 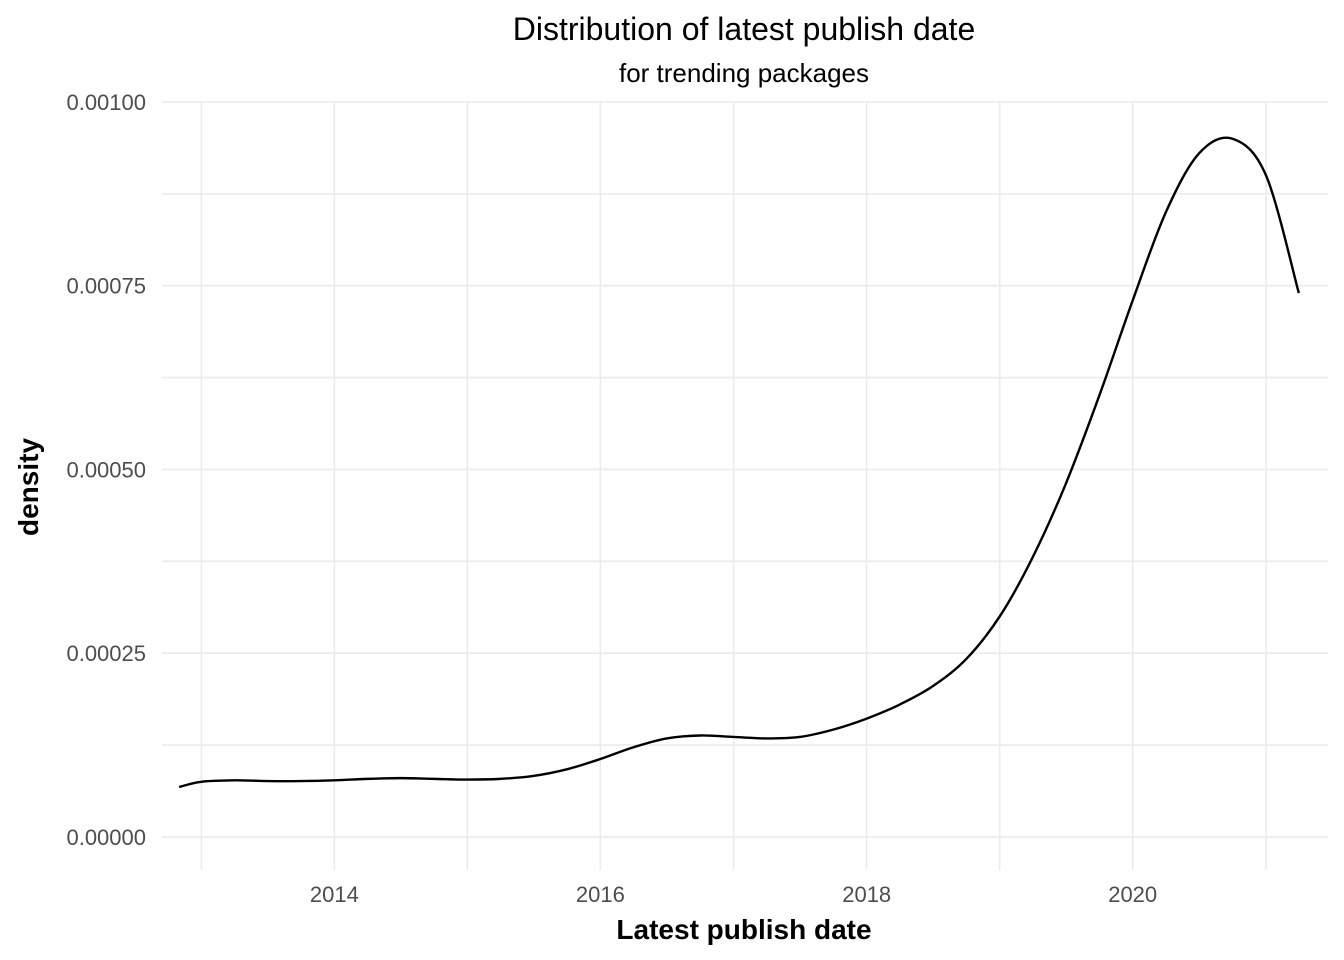 I want to click on y-tick-label: 0.00025, so click(x=106, y=653).